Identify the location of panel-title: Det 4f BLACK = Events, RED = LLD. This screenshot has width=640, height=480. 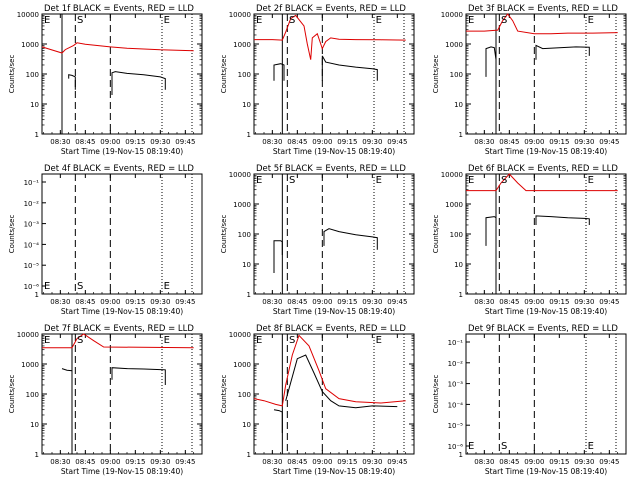
(119, 169).